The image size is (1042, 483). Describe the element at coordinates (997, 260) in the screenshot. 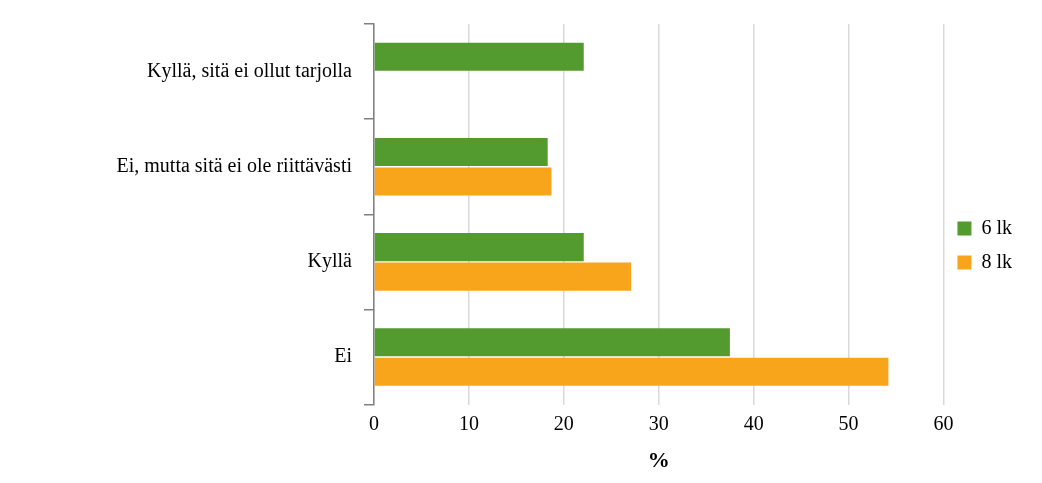

I see `legend-label: 8 lk` at that location.